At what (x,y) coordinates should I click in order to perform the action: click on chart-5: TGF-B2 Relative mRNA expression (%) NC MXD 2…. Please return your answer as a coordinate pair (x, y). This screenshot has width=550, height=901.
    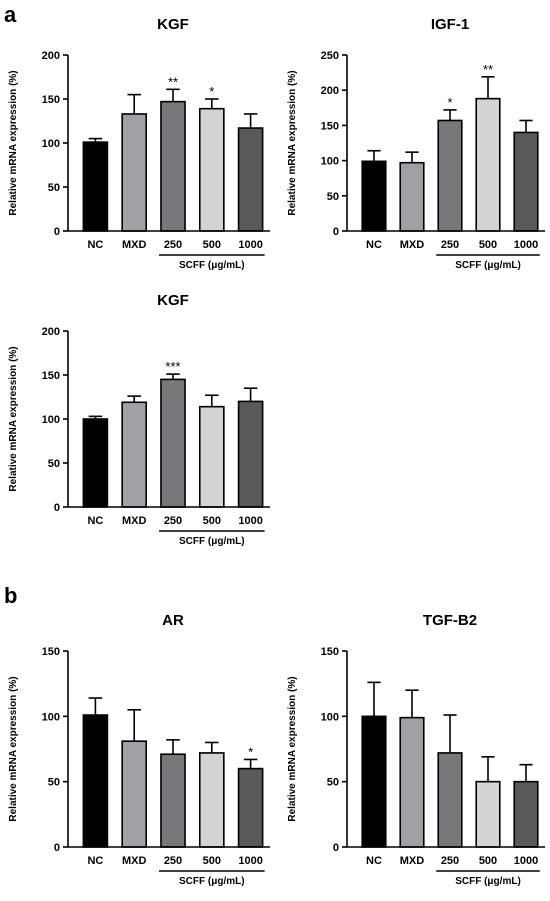
    Looking at the image, I should click on (416, 749).